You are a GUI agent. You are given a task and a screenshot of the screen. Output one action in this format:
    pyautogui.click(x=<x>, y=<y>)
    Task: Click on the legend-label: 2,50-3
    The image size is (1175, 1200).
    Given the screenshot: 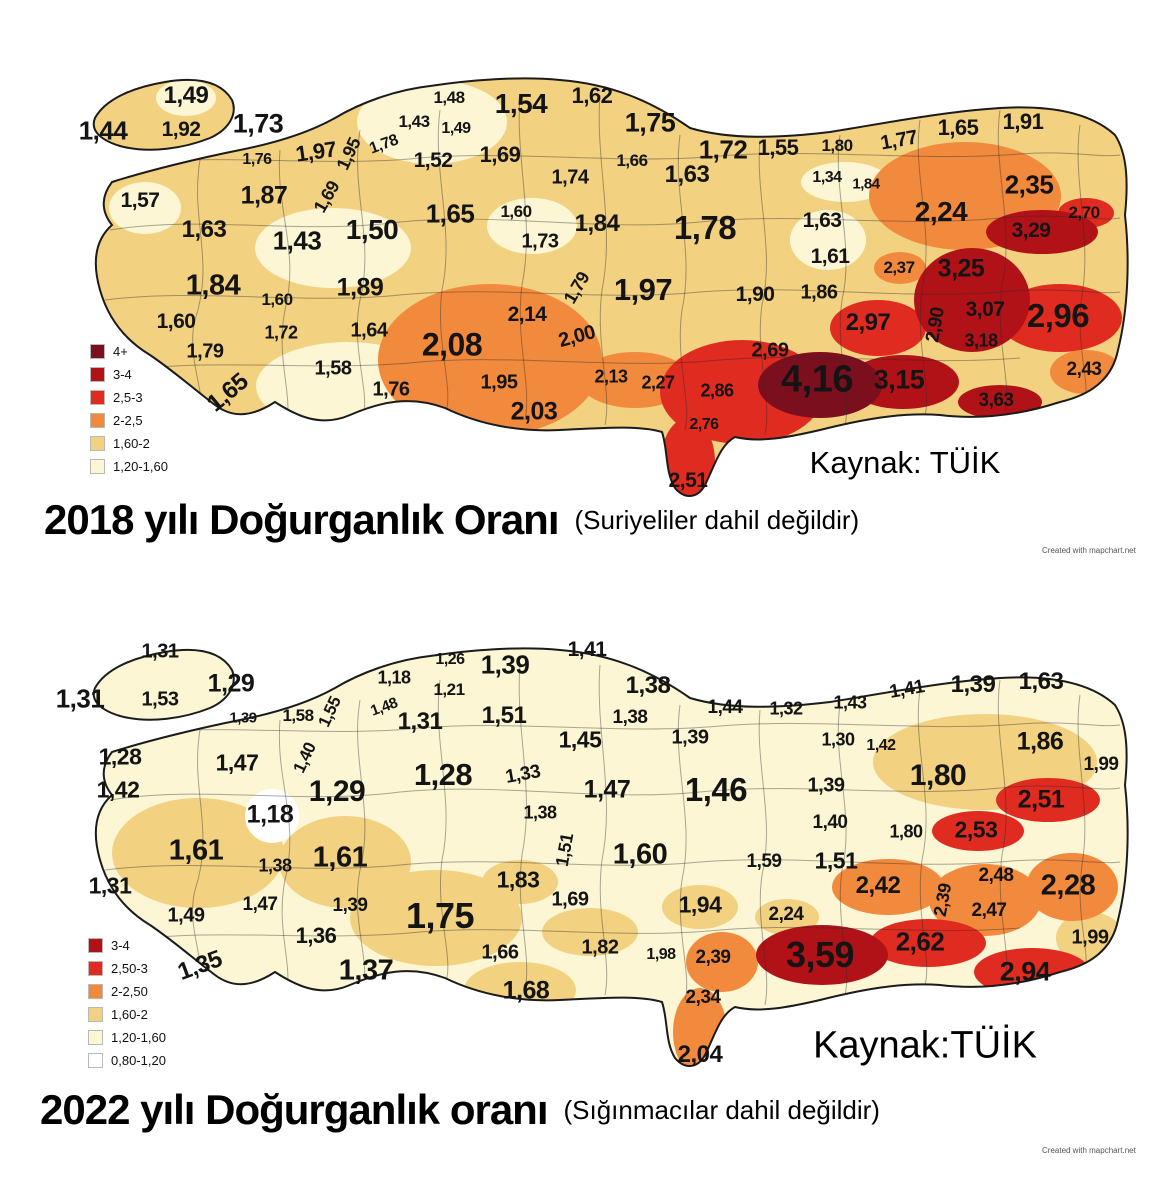 What is the action you would take?
    pyautogui.click(x=129, y=968)
    